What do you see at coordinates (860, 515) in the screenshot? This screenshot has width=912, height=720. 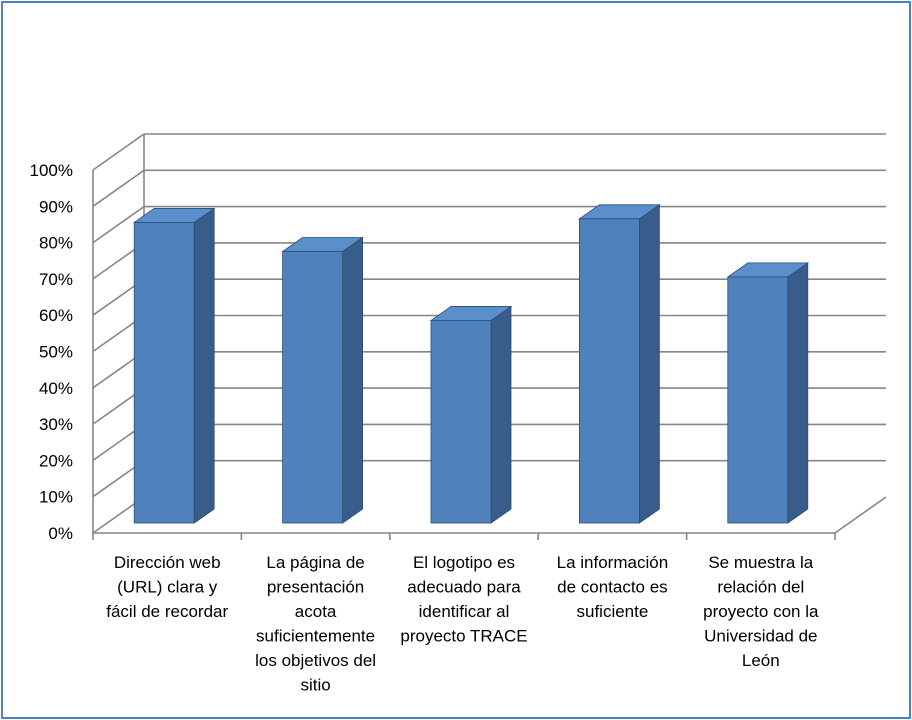 I see `floor-right-edge` at bounding box center [860, 515].